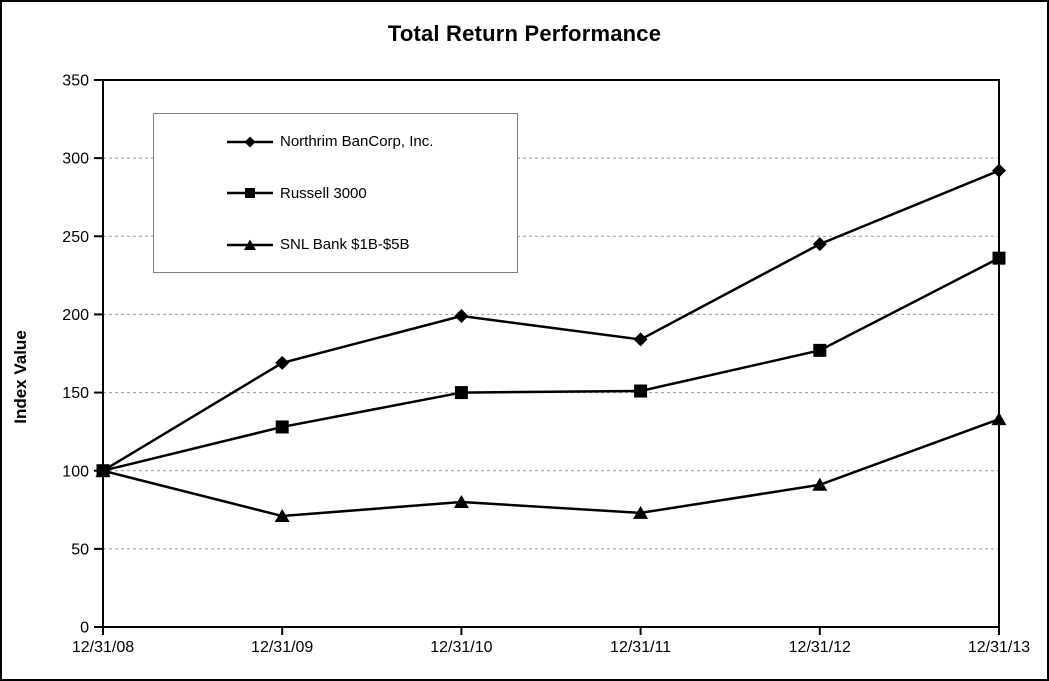  What do you see at coordinates (820, 647) in the screenshot?
I see `x-tick-label: 12/31/12` at bounding box center [820, 647].